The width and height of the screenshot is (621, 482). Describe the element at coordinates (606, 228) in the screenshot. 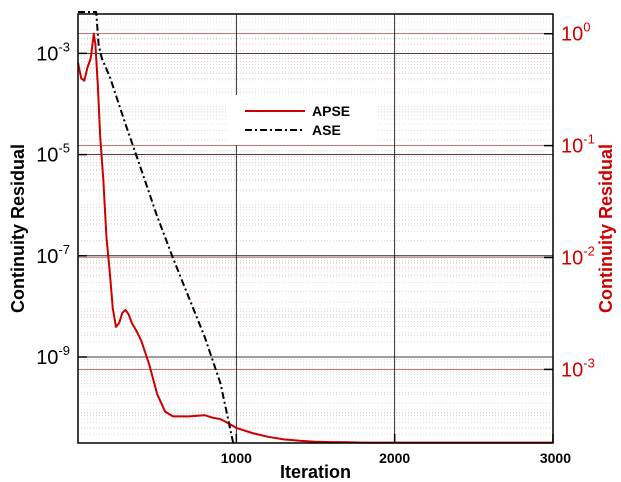

I see `y2-axis-label: Continuity Residual` at that location.